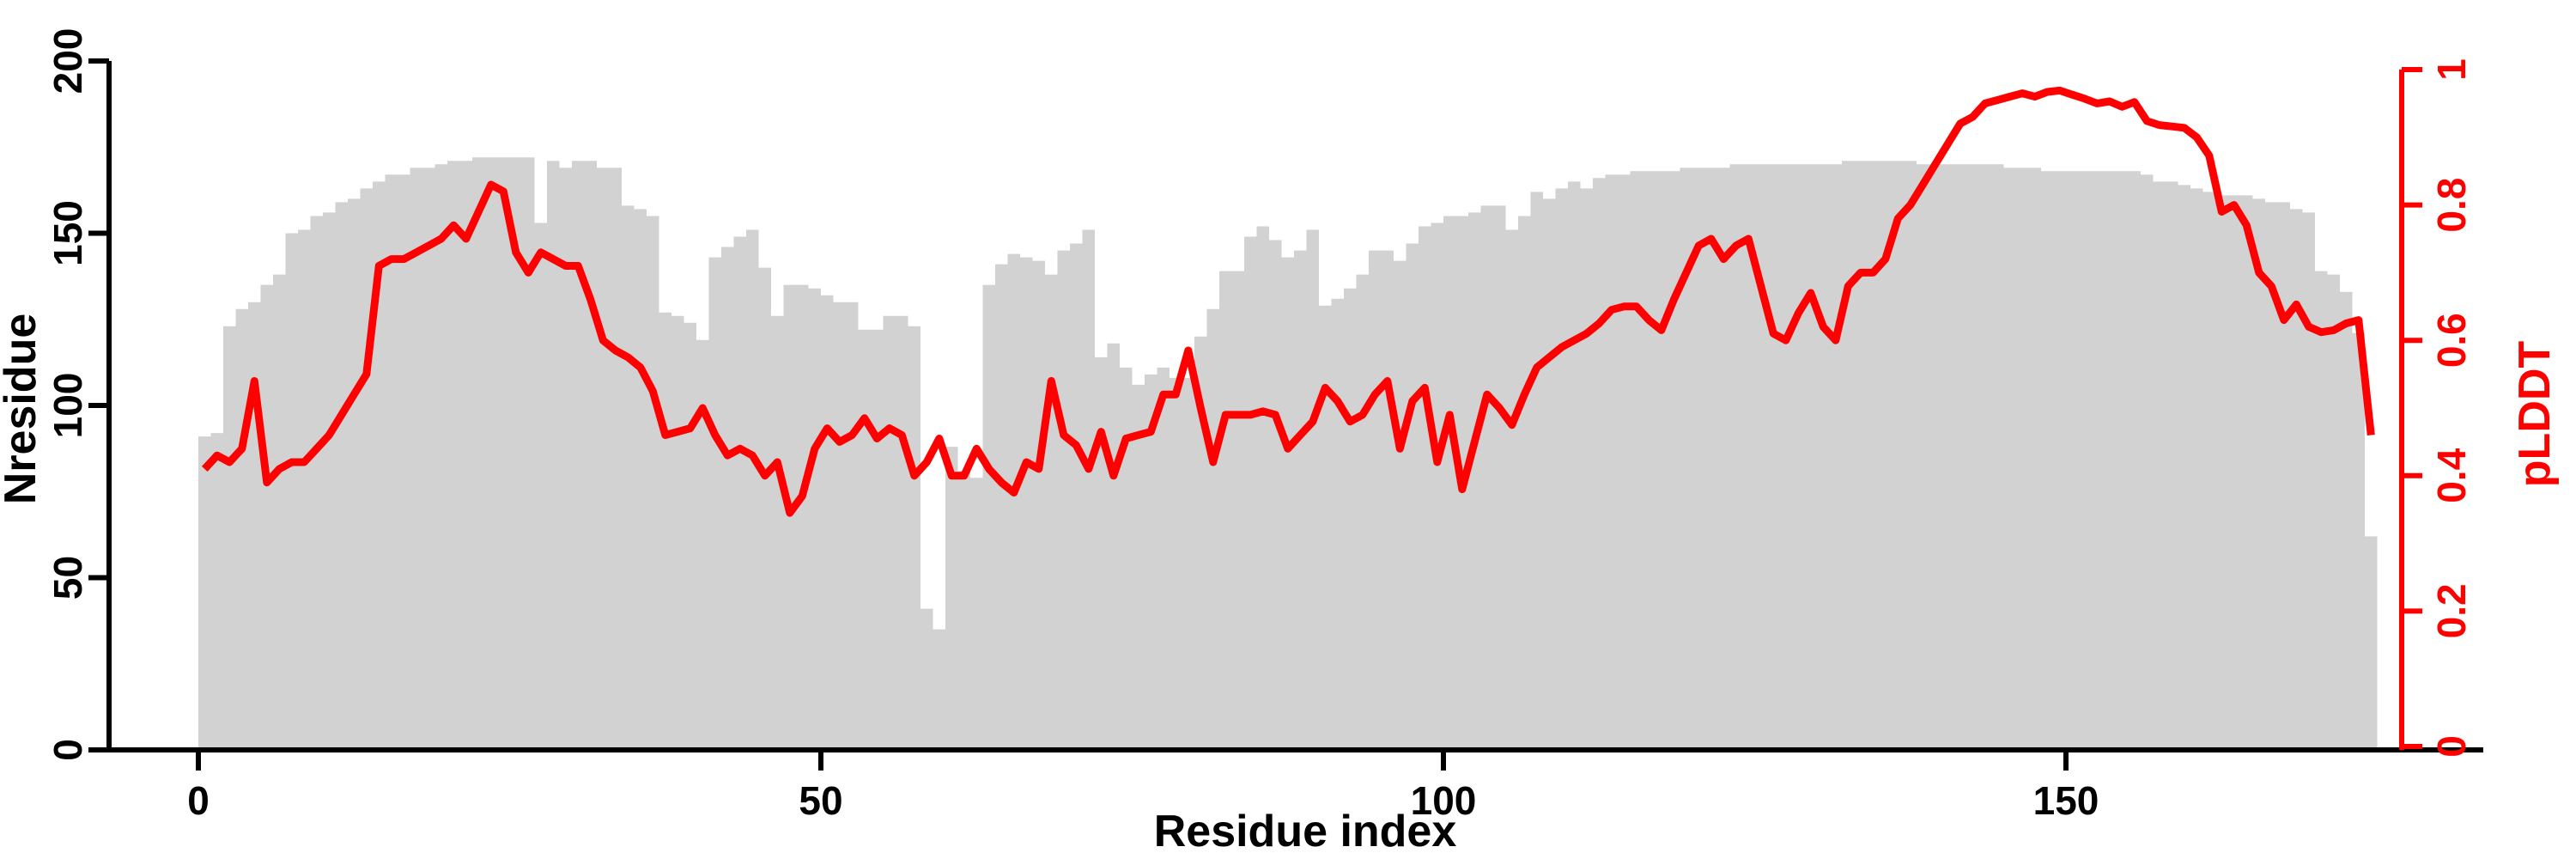  I want to click on right-axis-tick-label: 0.8, so click(2451, 205).